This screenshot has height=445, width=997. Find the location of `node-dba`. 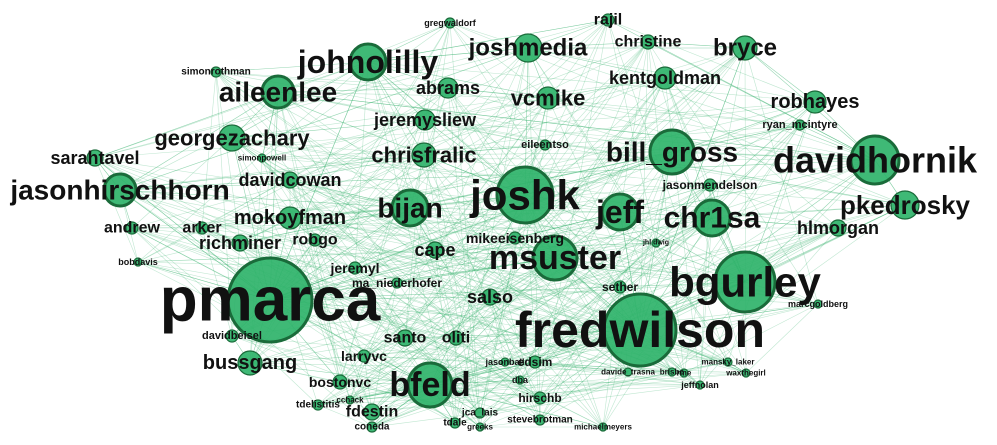

node-dba is located at coordinates (520, 380).